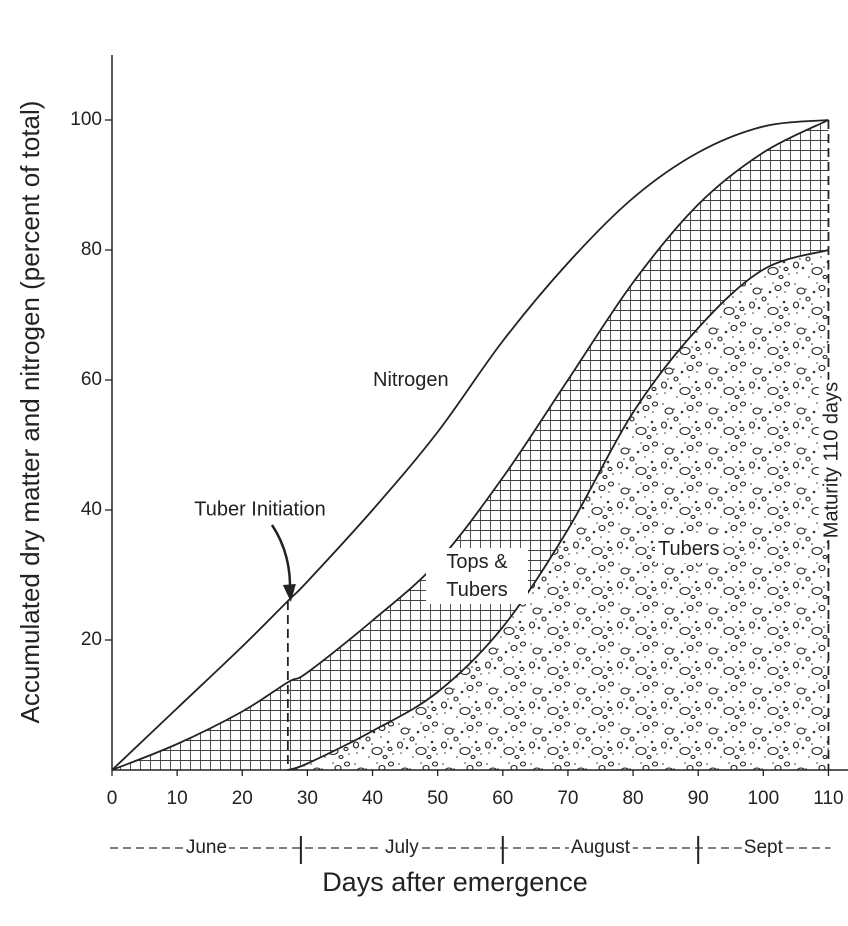 Image resolution: width=848 pixels, height=926 pixels. I want to click on arrow-head, so click(289, 593).